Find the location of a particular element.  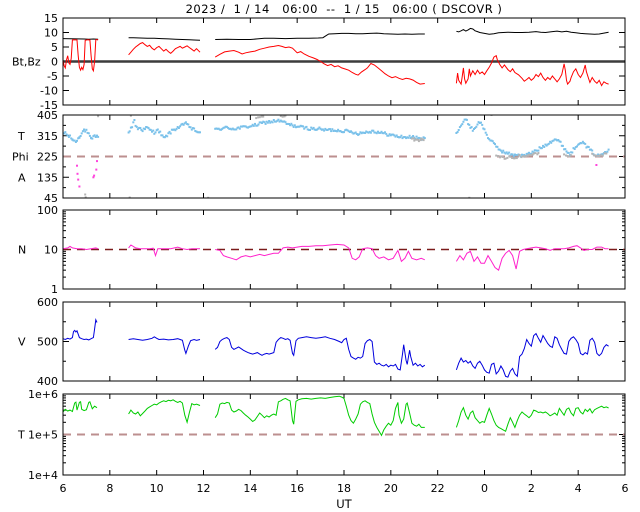

ytick-label: 225 is located at coordinates (47, 157).